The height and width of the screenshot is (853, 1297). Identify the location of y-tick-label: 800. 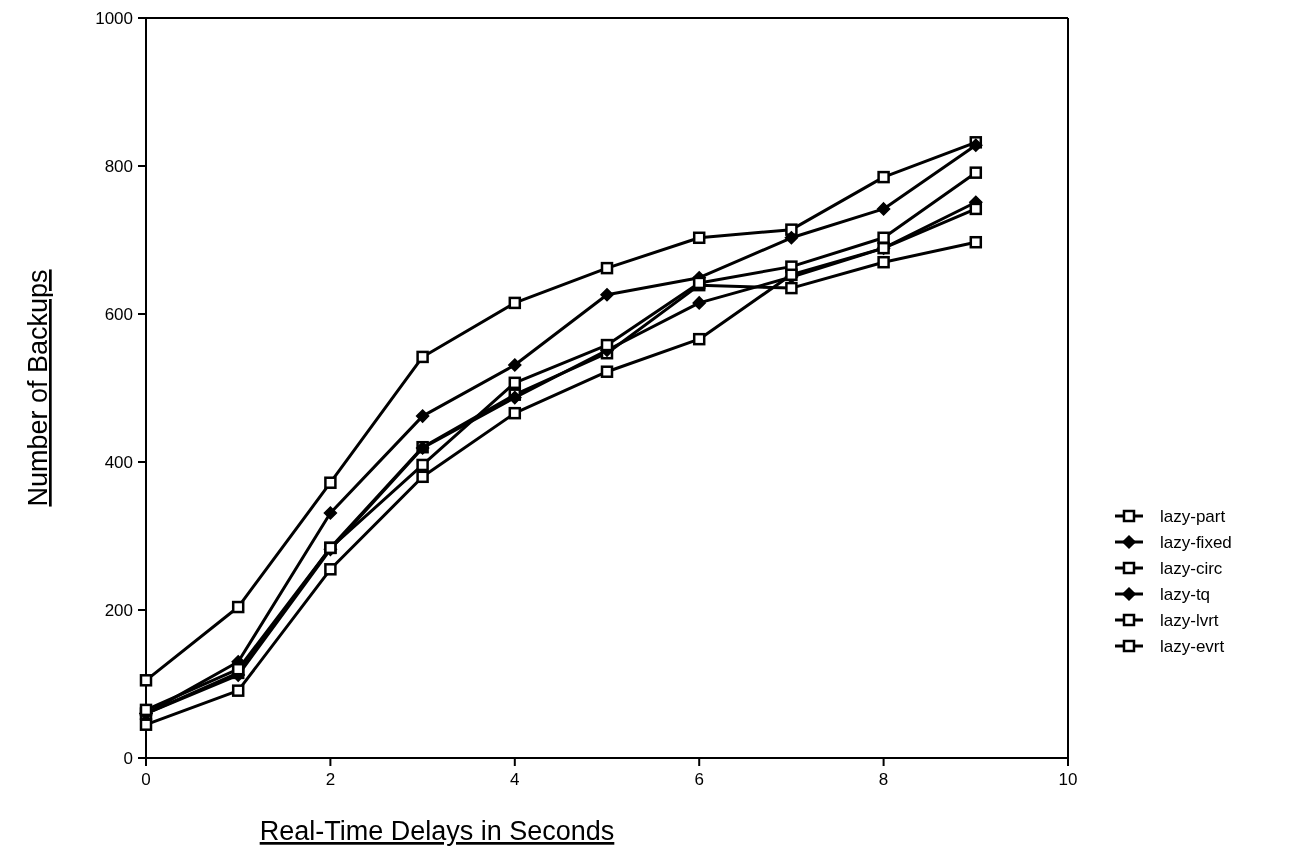
(118, 166).